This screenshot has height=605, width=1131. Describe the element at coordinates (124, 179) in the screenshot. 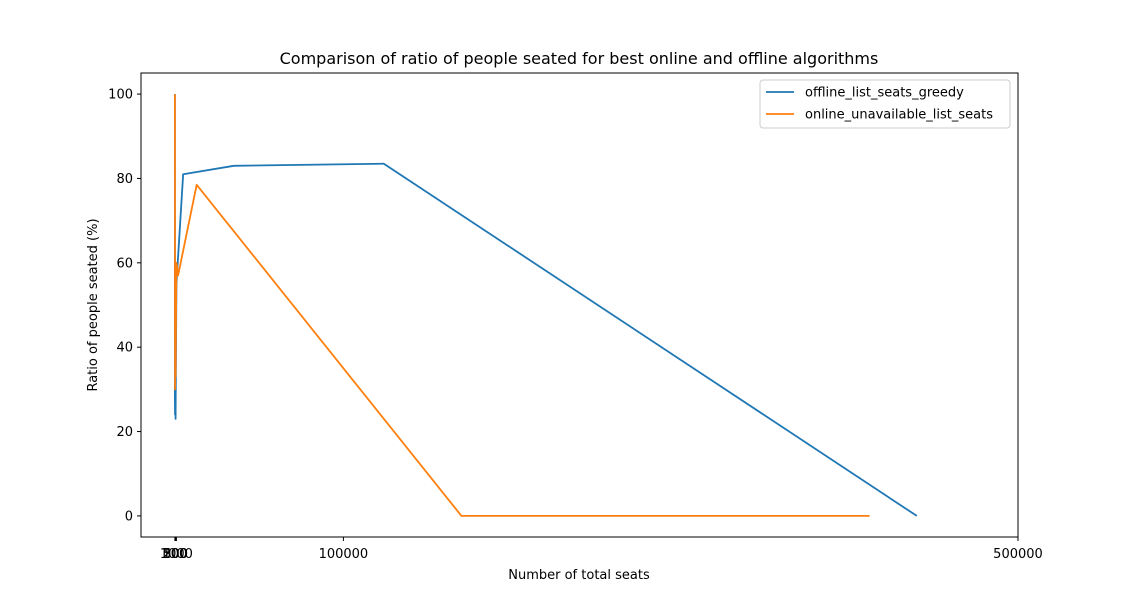

I see `y-tick-label: 80` at that location.